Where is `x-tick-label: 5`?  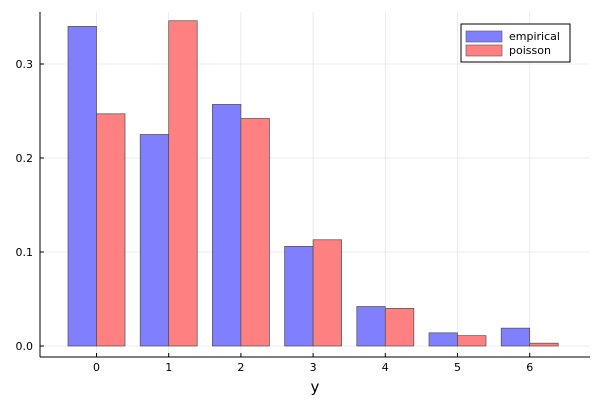 x-tick-label: 5 is located at coordinates (457, 367).